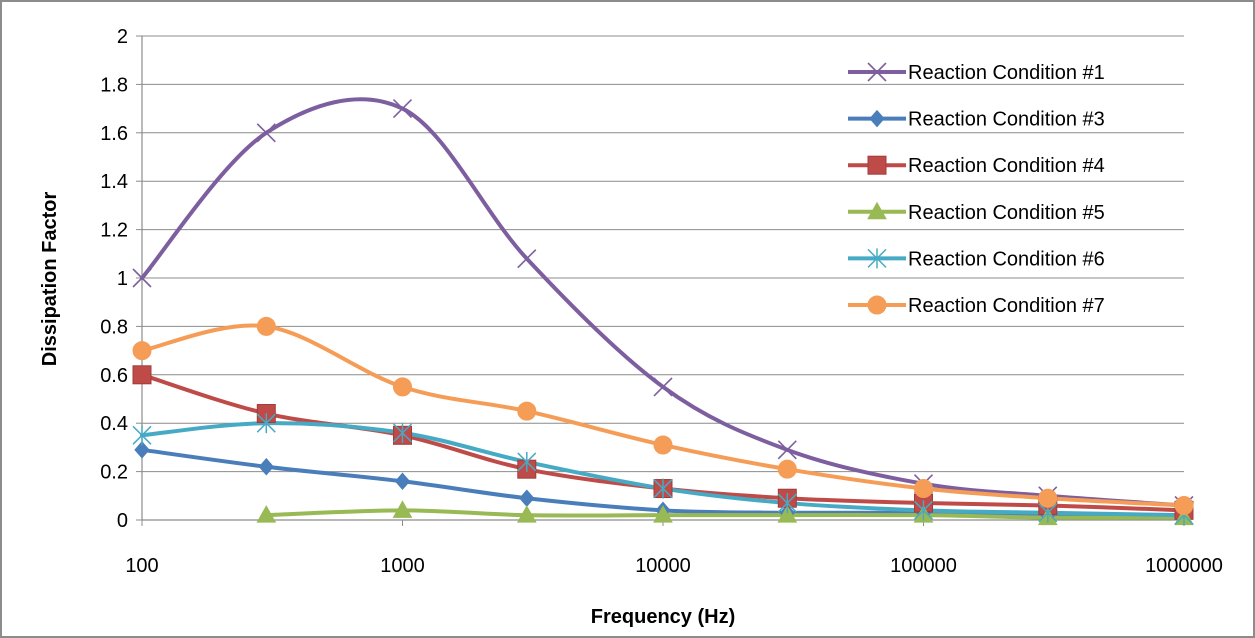 The height and width of the screenshot is (638, 1255). What do you see at coordinates (1006, 73) in the screenshot?
I see `legend-label: Reaction Condition #1` at bounding box center [1006, 73].